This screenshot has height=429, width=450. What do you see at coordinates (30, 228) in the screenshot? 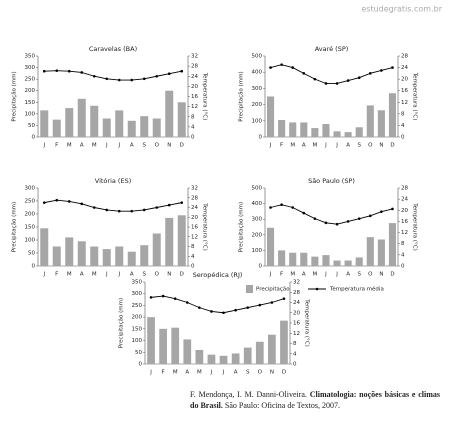
I see `y-tick-label: 150` at bounding box center [30, 228].